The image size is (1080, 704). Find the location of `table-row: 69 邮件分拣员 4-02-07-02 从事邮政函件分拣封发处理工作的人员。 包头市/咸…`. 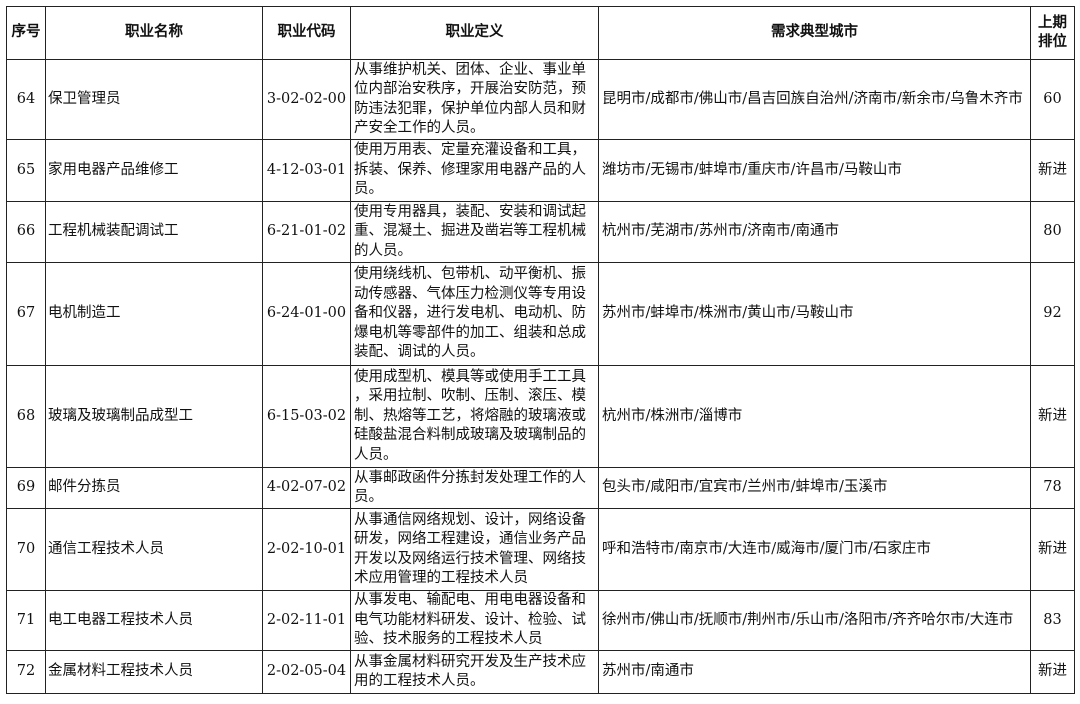

table-row: 69 邮件分拣员 4-02-07-02 从事邮政函件分拣封发处理工作的人员。 包头市/咸… is located at coordinates (540, 488).